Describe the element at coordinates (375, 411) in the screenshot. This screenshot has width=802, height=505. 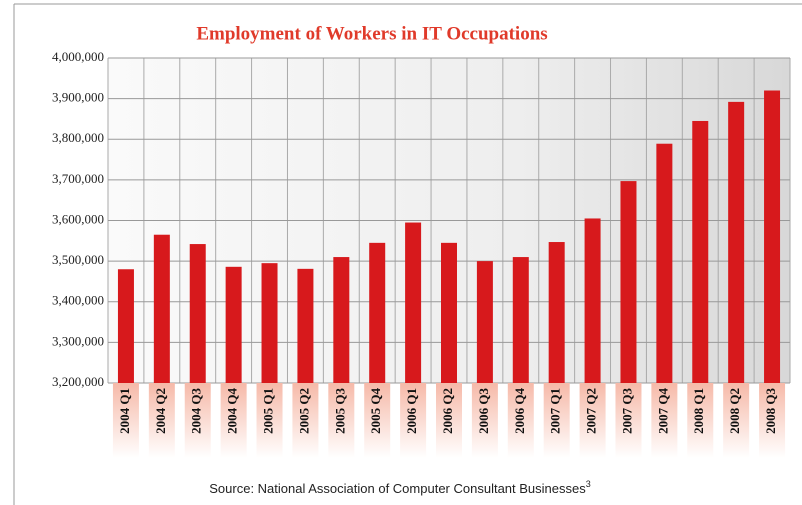
I see `x-tick-label: 2005 Q4` at that location.